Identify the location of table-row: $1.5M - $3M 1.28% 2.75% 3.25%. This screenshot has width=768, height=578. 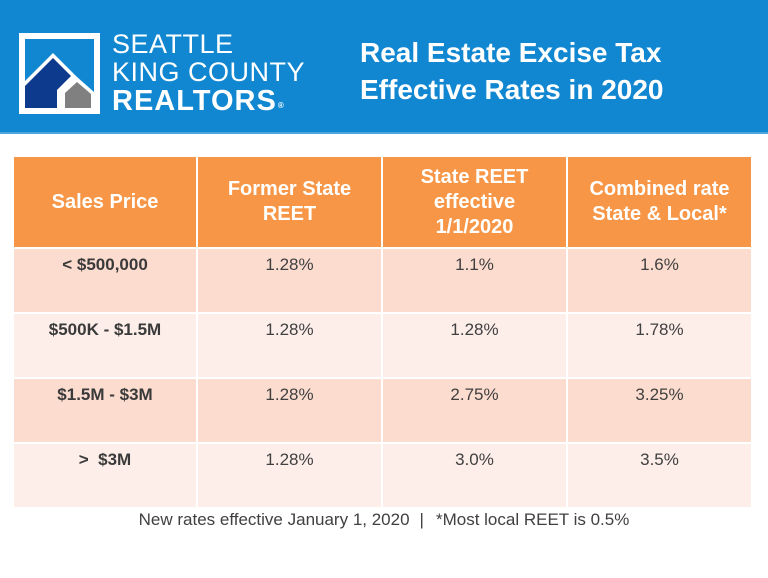
(382, 410).